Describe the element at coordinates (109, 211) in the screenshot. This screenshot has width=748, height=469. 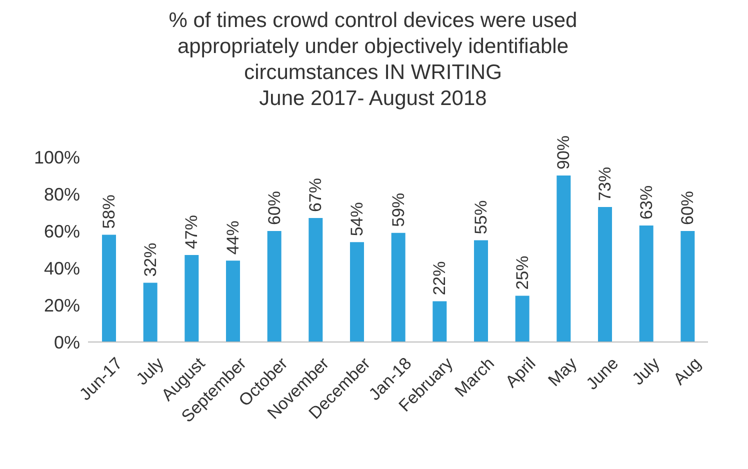
I see `data-label: 58%` at that location.